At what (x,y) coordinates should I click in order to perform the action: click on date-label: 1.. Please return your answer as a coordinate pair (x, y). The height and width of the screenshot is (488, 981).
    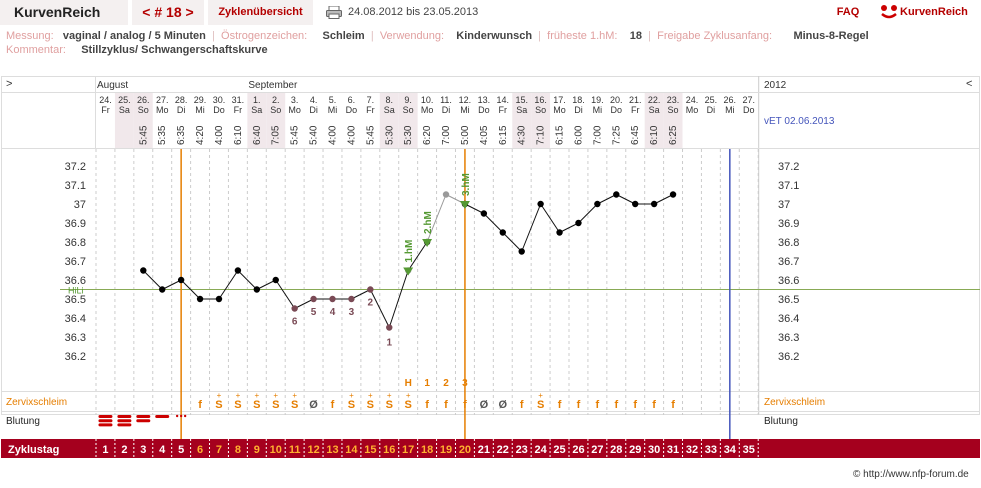
    Looking at the image, I should click on (257, 100).